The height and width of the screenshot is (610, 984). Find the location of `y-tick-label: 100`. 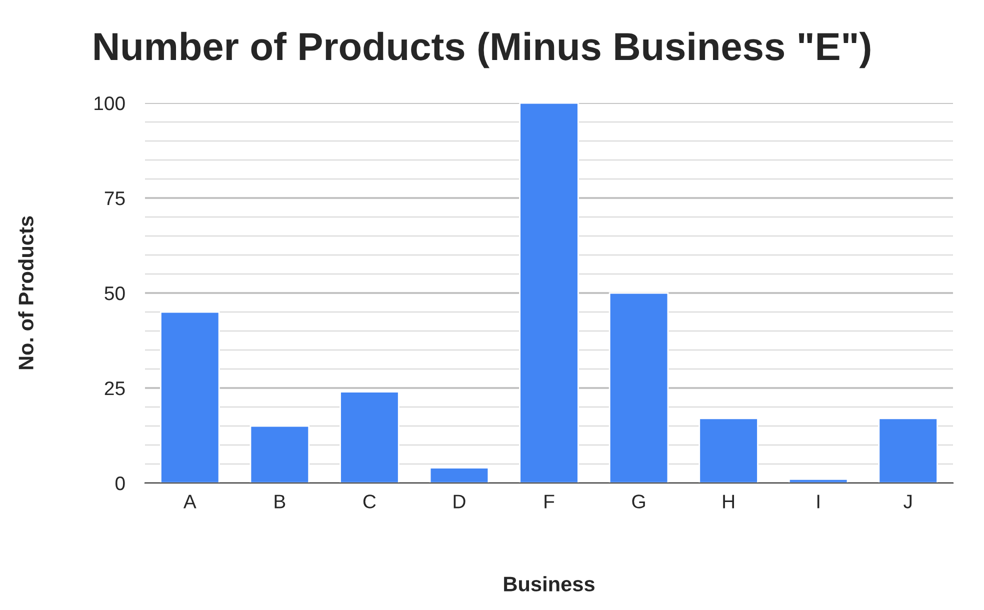

y-tick-label: 100 is located at coordinates (109, 103).